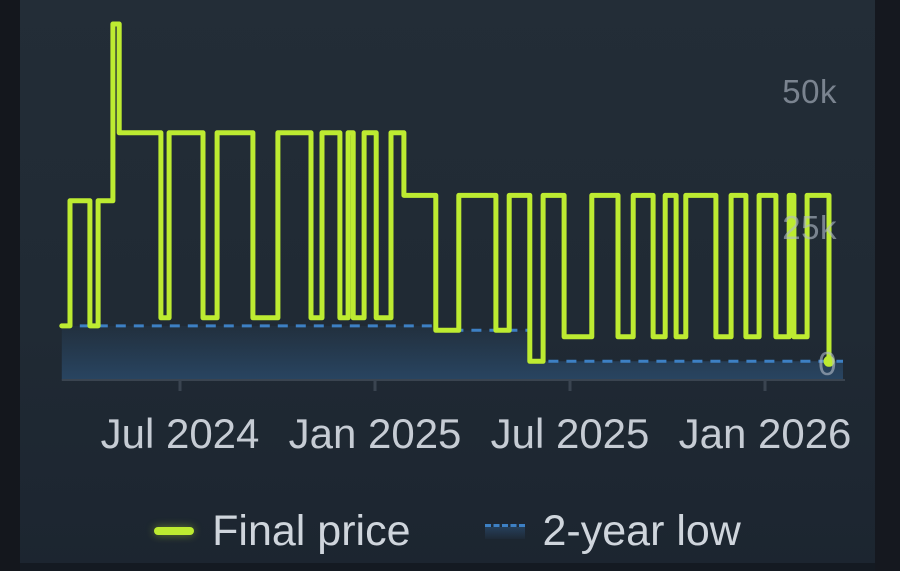 The image size is (900, 571). Describe the element at coordinates (827, 363) in the screenshot. I see `y-axis-label-0: 0` at that location.